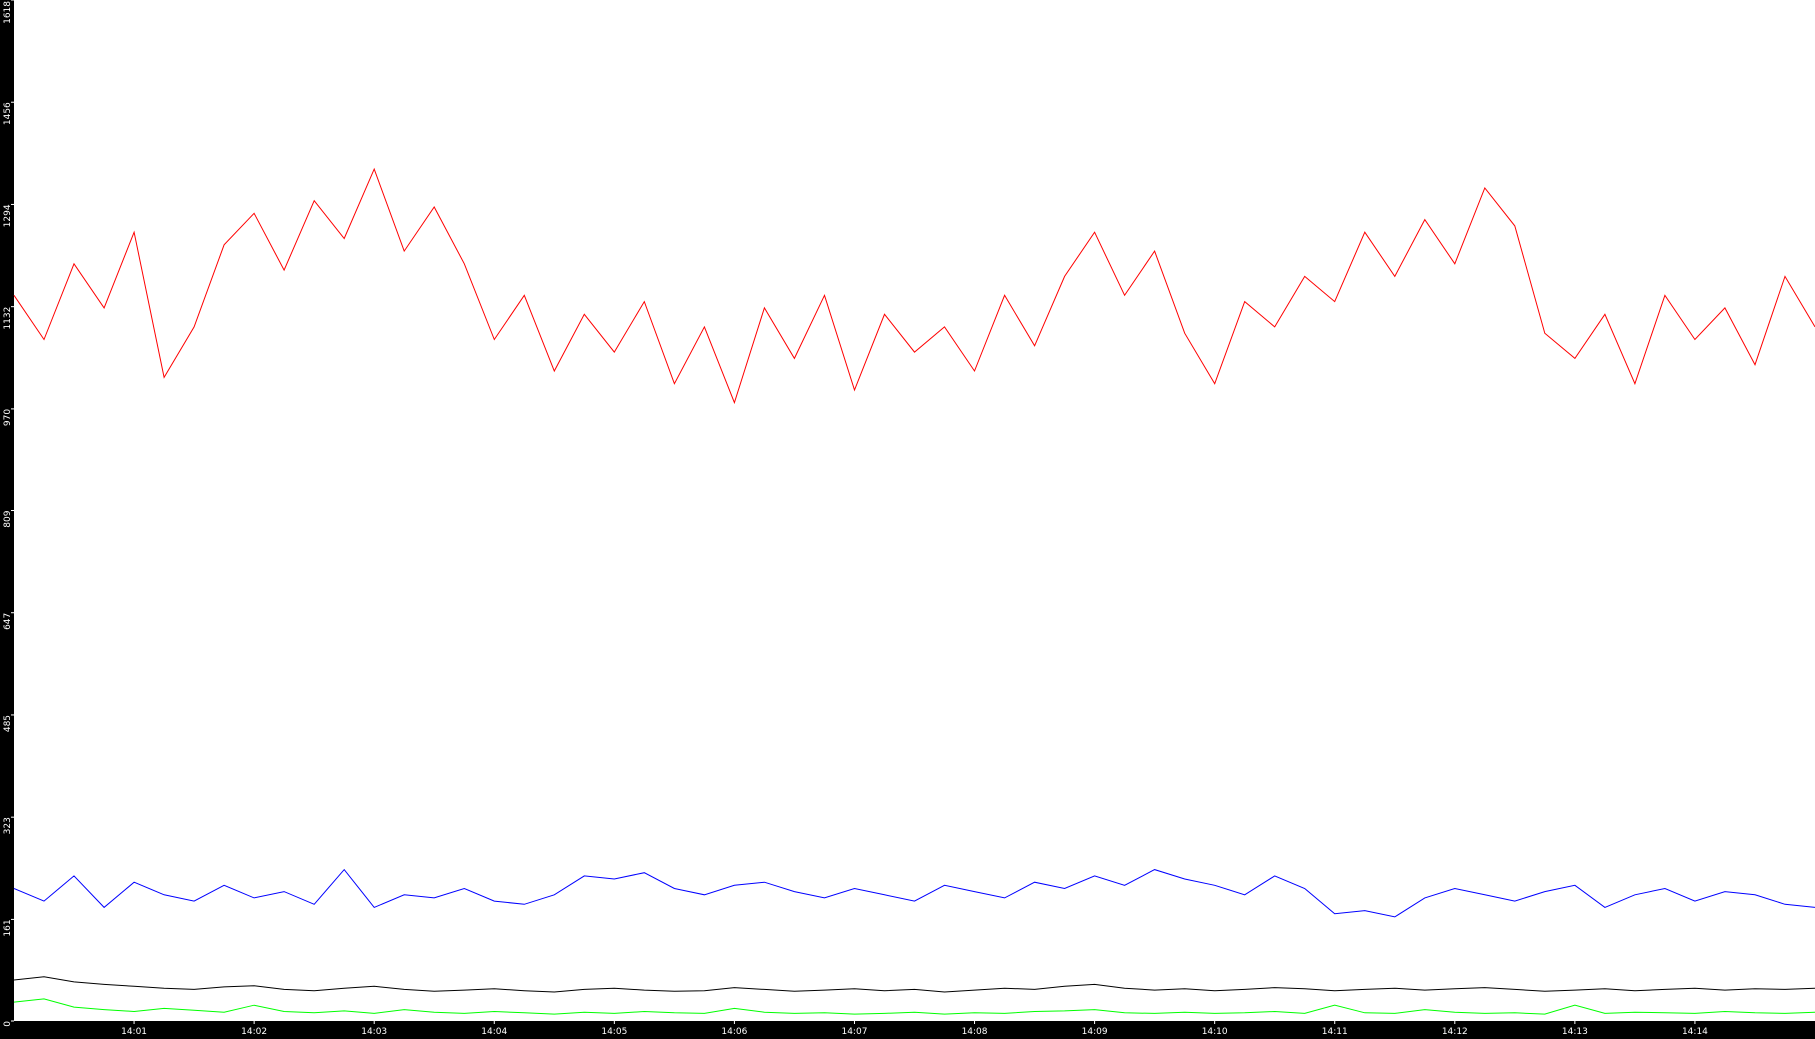 The height and width of the screenshot is (1039, 1815). I want to click on y-axis-band, so click(7, 519).